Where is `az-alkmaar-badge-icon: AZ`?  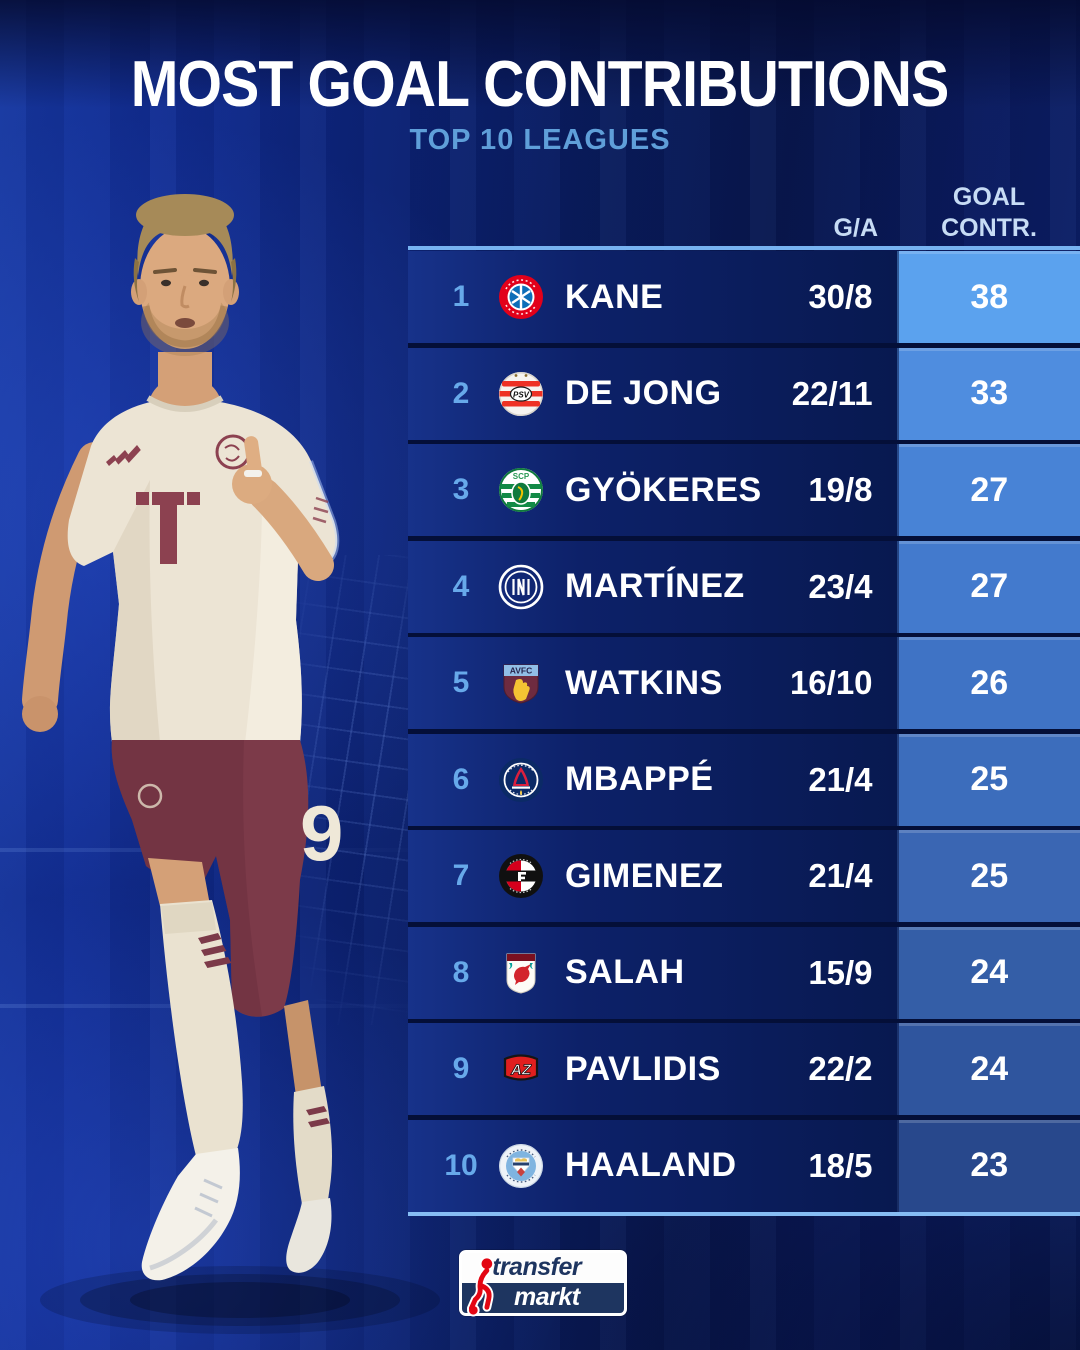
az-alkmaar-badge-icon: AZ is located at coordinates (521, 1069).